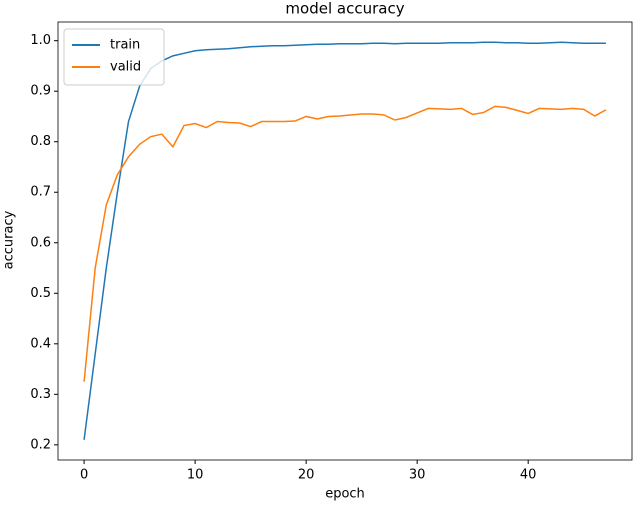  What do you see at coordinates (40, 141) in the screenshot?
I see `y-tick-label: 0.8` at bounding box center [40, 141].